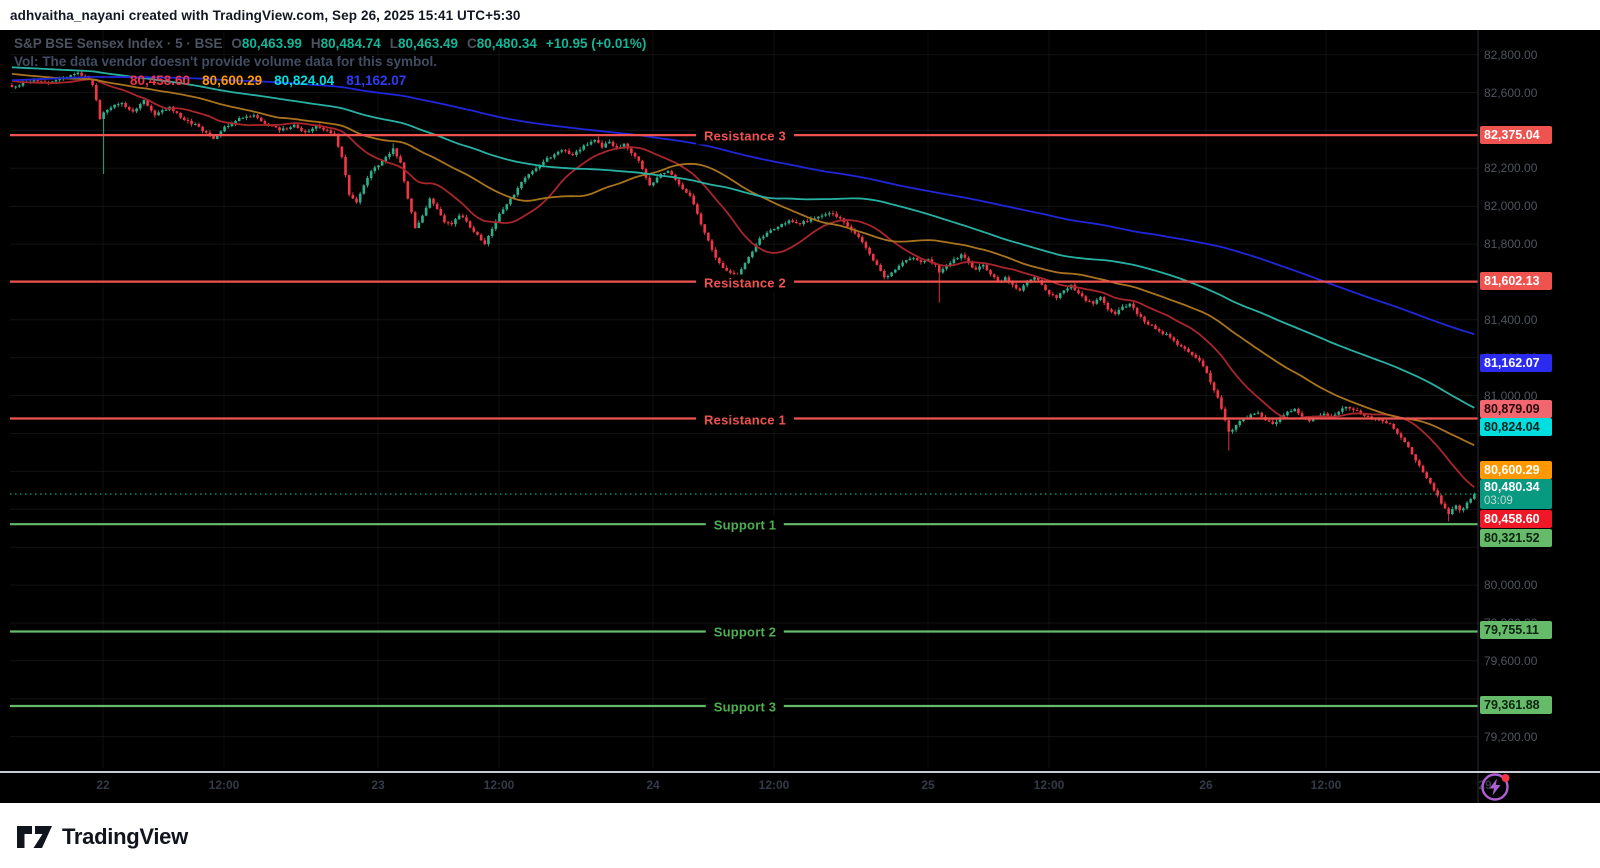 Image resolution: width=1600 pixels, height=868 pixels. I want to click on flash-logo-icon, so click(1495, 787).